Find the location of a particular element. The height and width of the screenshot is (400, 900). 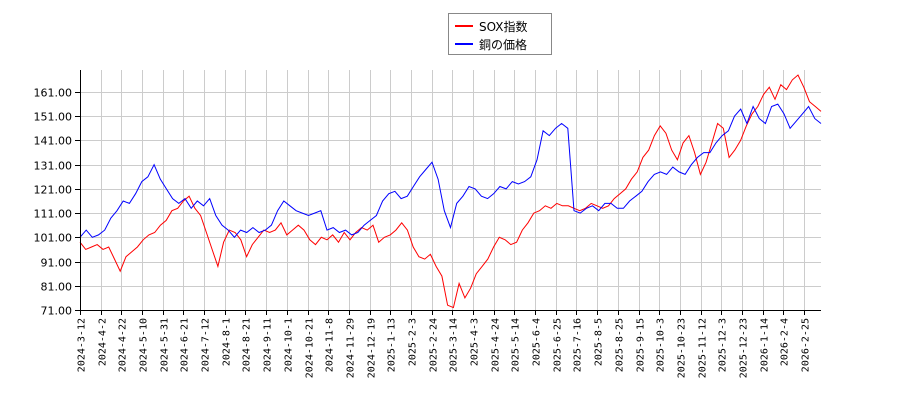

x-tick-label: 2025-6-25 is located at coordinates (558, 345).